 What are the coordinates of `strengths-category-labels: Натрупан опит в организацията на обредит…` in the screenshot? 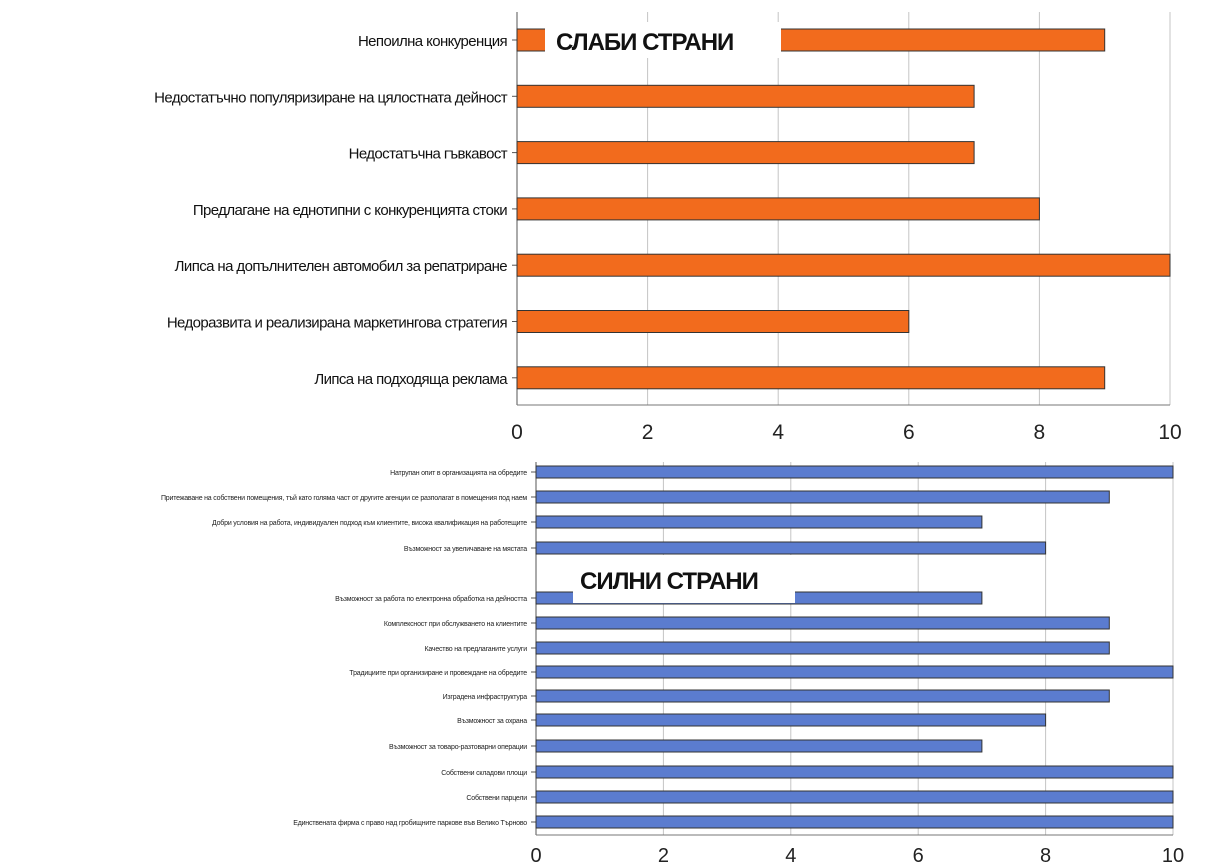 It's located at (344, 648).